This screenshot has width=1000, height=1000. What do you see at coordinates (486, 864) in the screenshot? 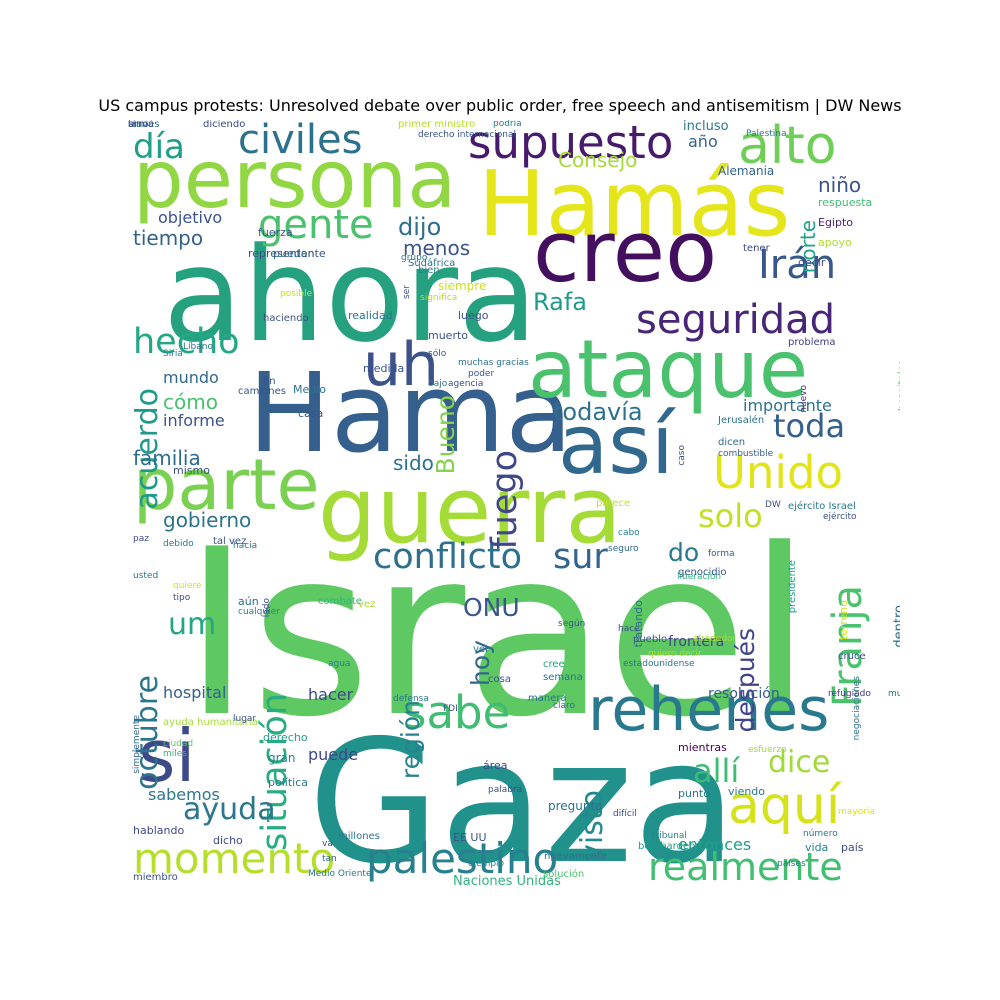
I see `cloud-word: ejemplo` at bounding box center [486, 864].